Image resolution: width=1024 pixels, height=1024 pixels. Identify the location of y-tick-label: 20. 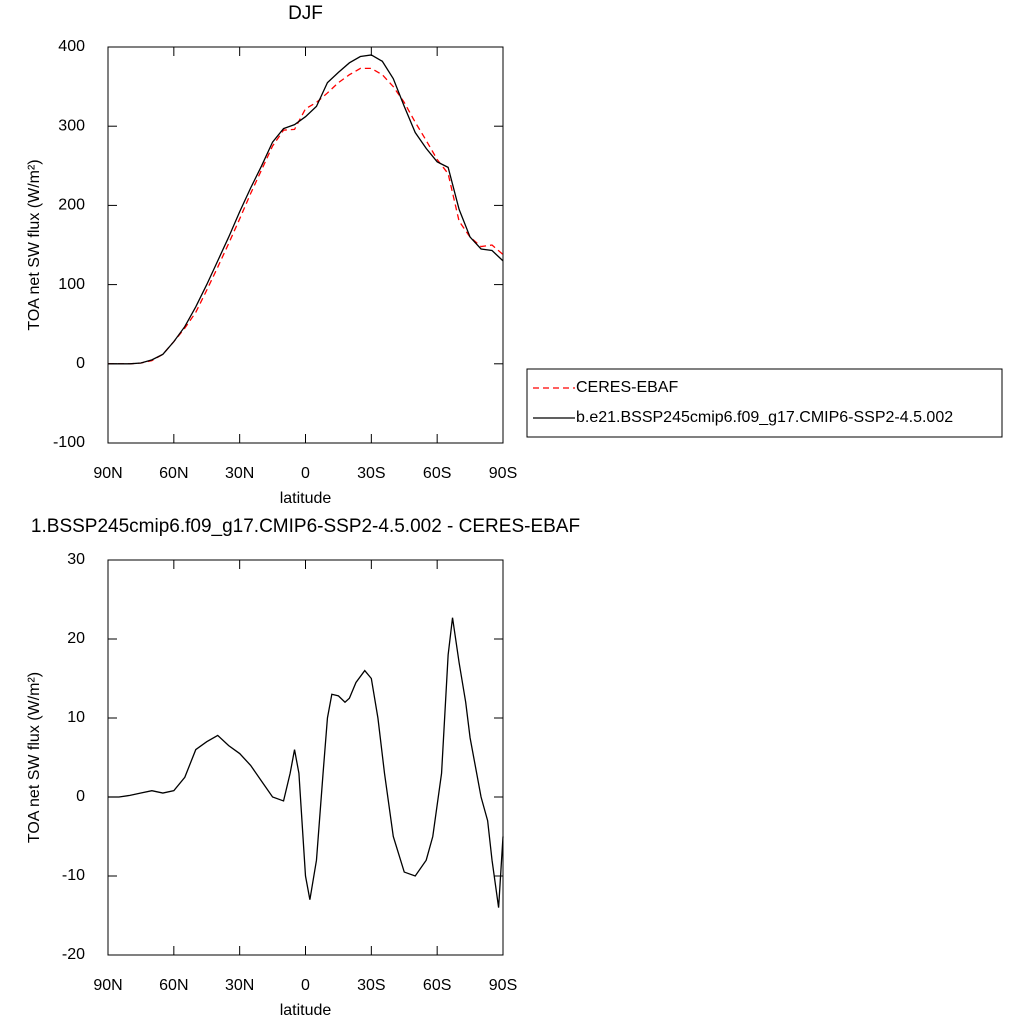
(76, 638).